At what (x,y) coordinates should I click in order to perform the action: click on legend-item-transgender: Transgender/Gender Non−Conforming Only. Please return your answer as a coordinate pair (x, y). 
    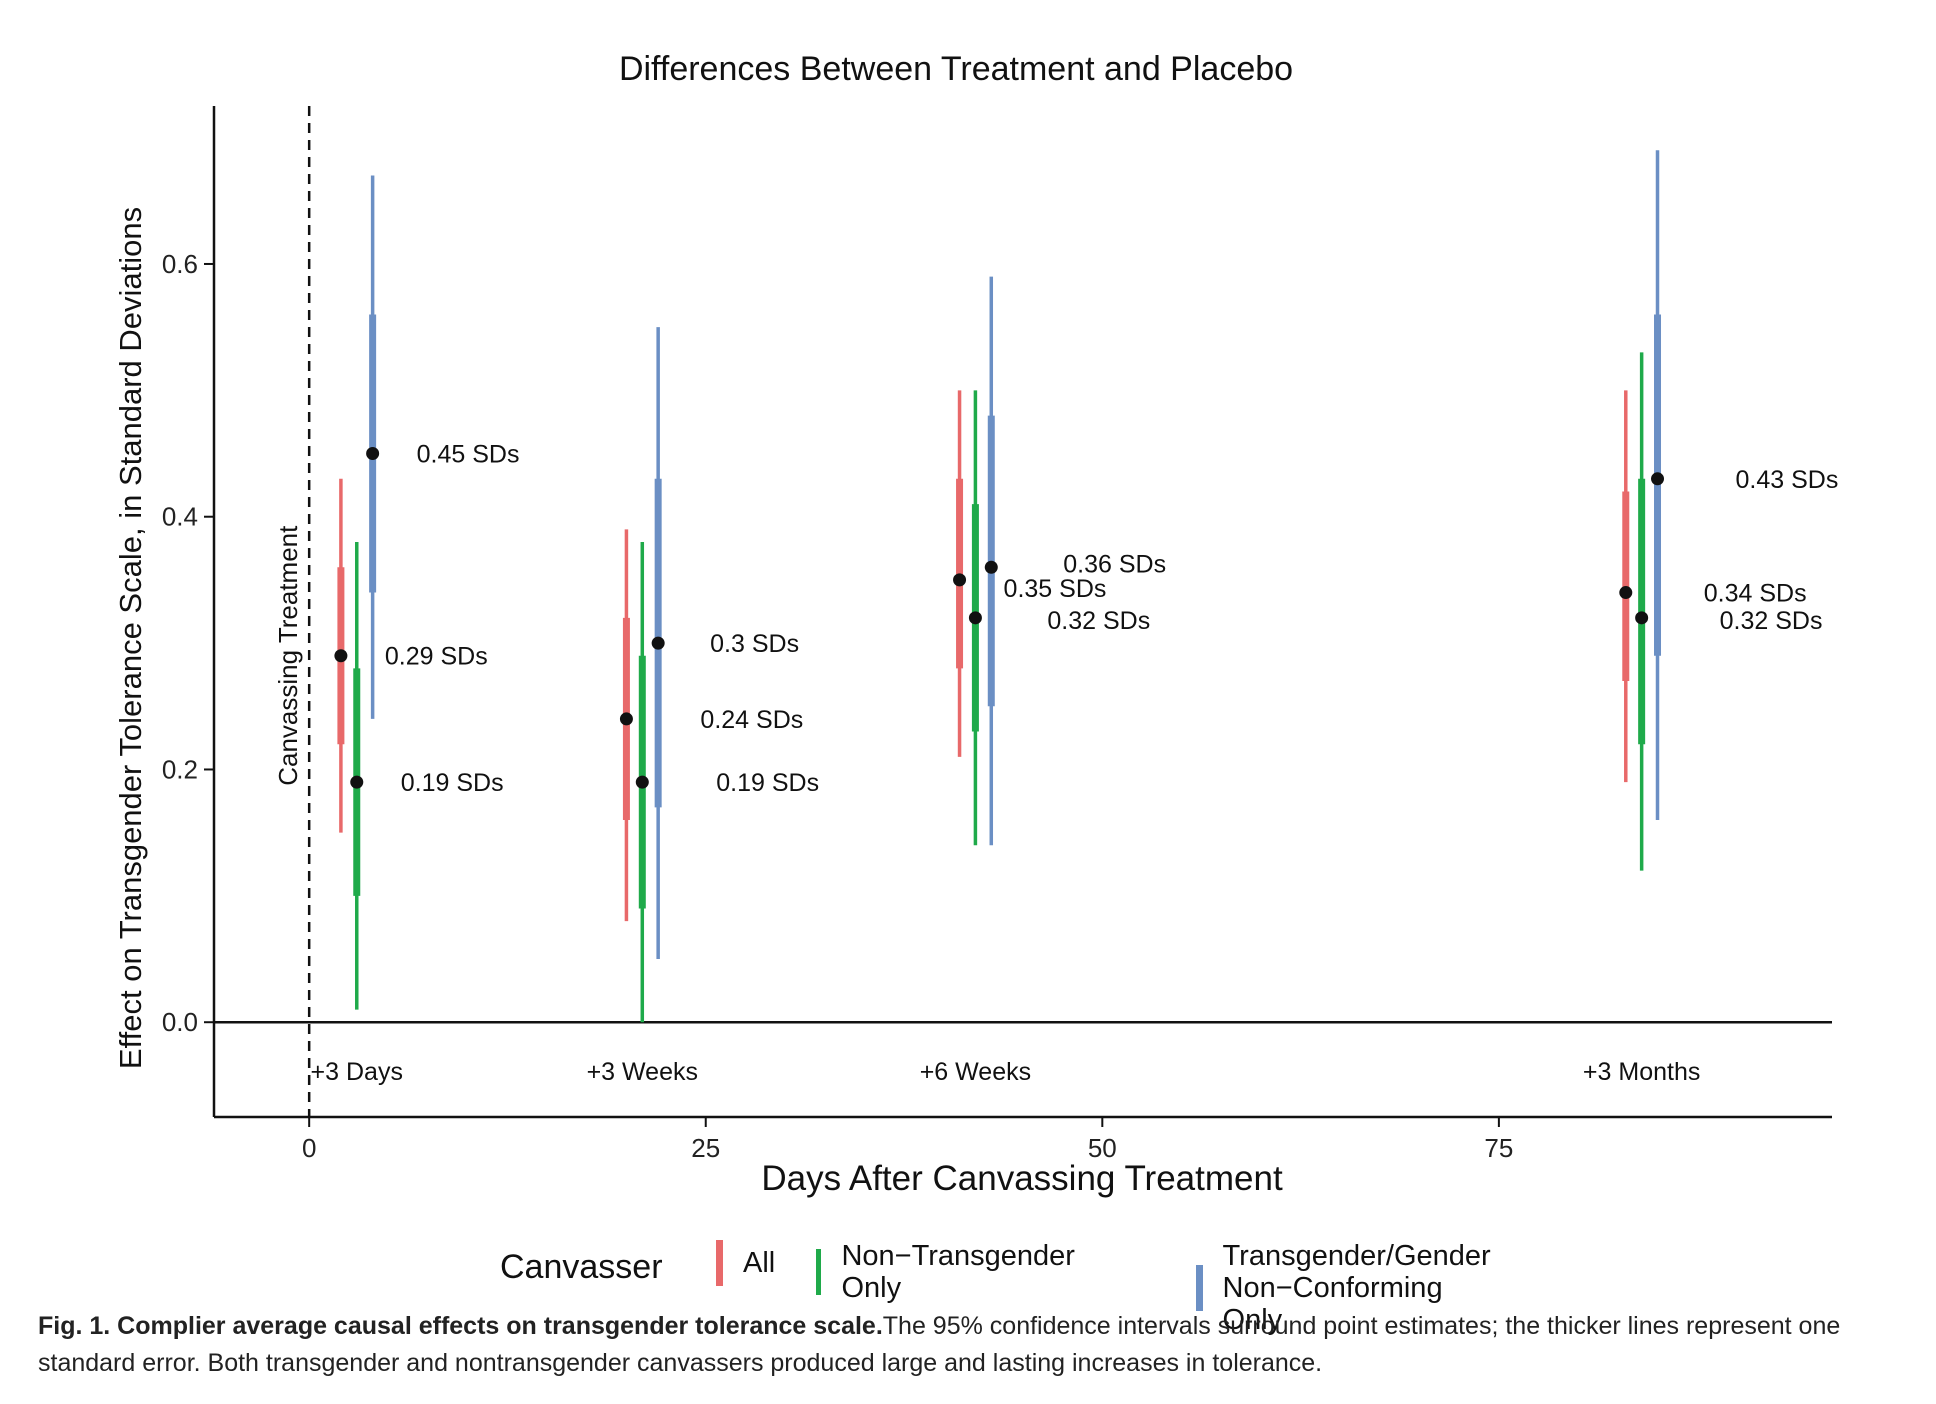
    Looking at the image, I should click on (1343, 1288).